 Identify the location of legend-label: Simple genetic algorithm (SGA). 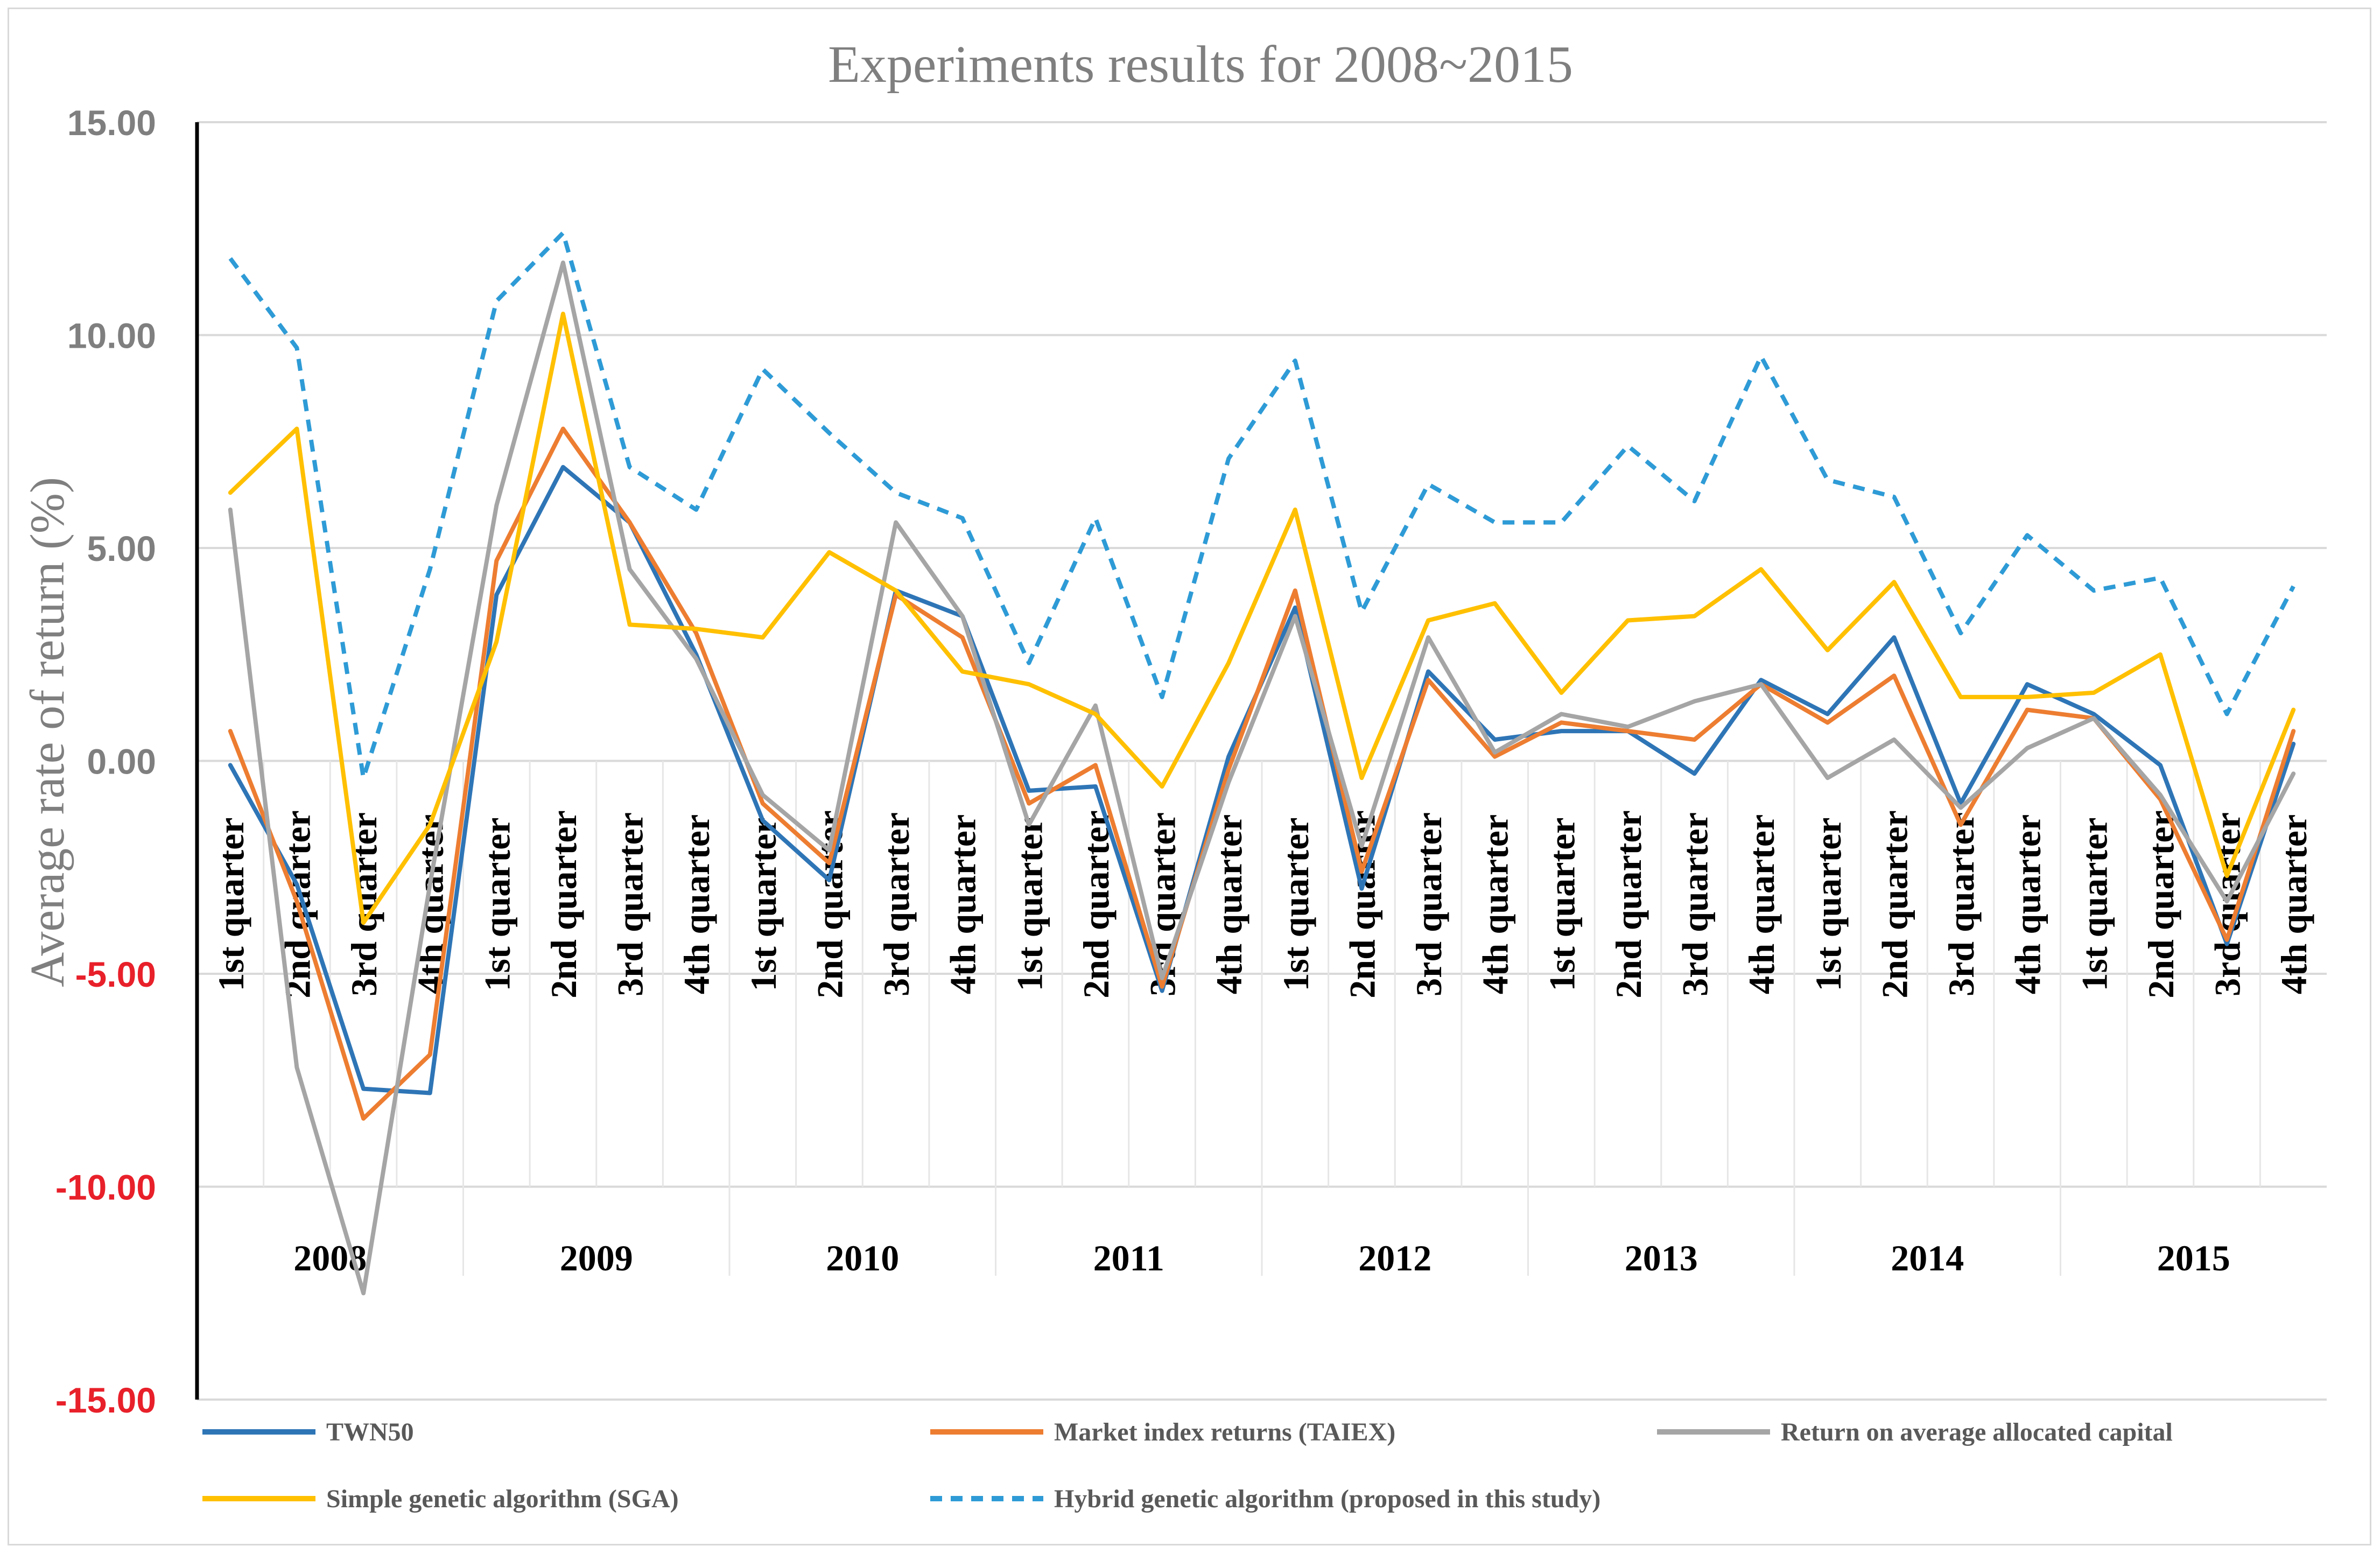
(503, 1499).